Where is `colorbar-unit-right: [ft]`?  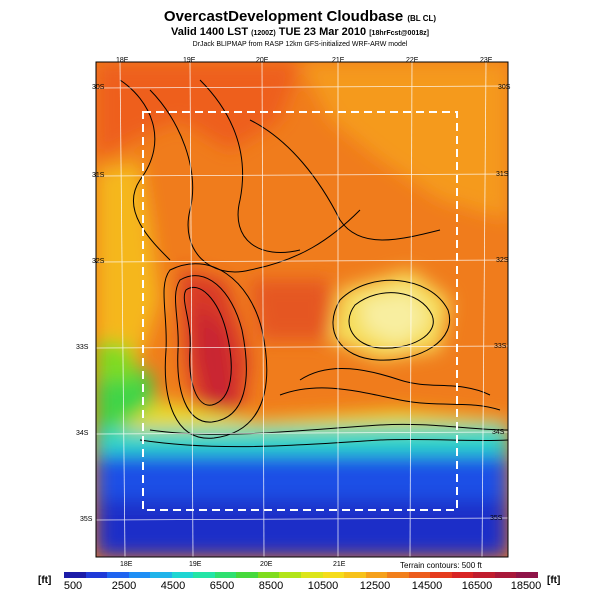 colorbar-unit-right: [ft] is located at coordinates (554, 580).